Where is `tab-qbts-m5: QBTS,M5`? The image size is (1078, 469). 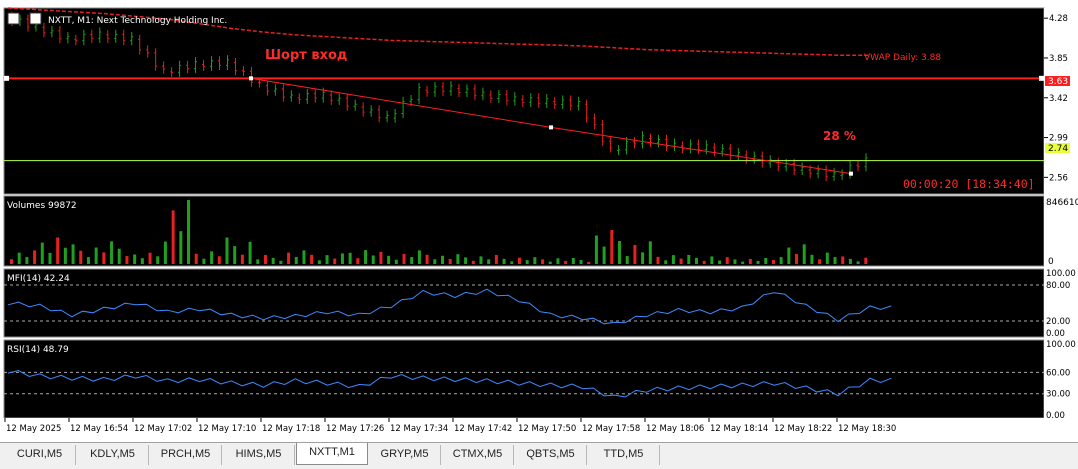 tab-qbts-m5: QBTS,M5 is located at coordinates (551, 455).